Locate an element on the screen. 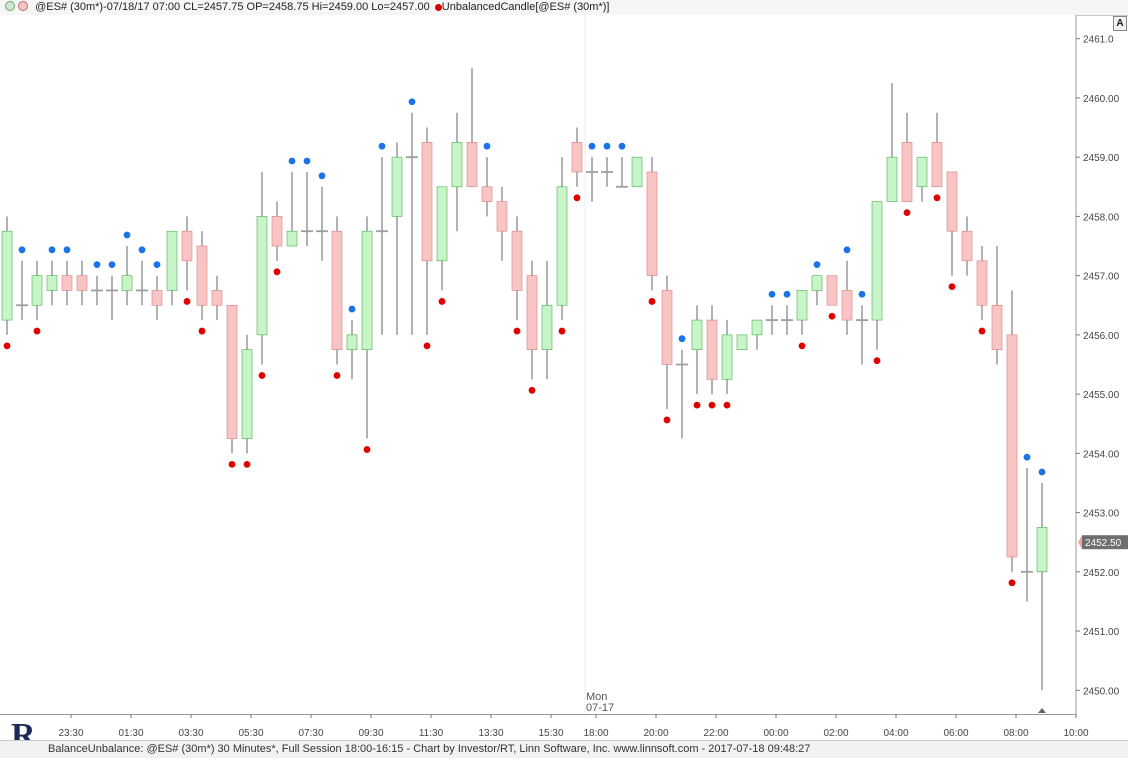 This screenshot has height=759, width=1128. y-tick-label: 2458.00 is located at coordinates (1101, 217).